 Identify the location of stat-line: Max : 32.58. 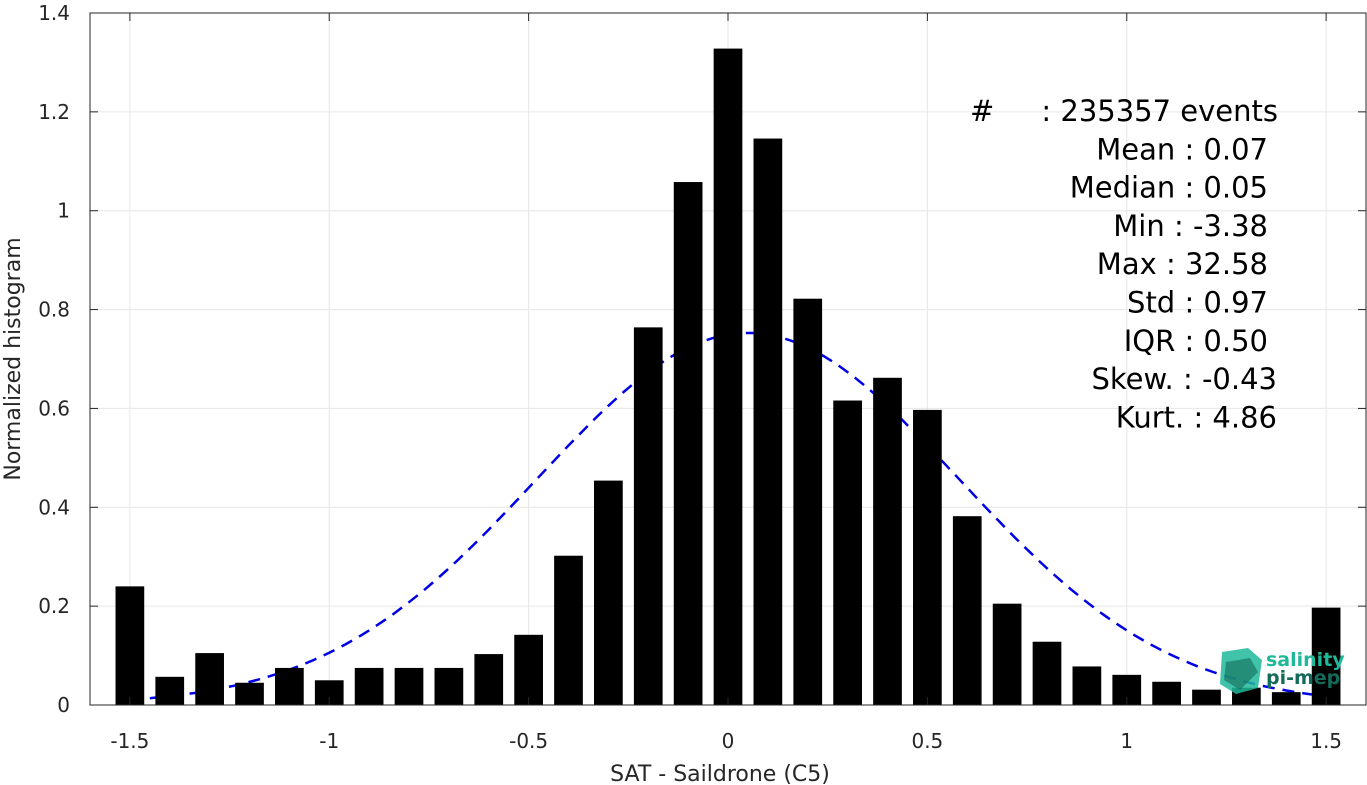
(1182, 264).